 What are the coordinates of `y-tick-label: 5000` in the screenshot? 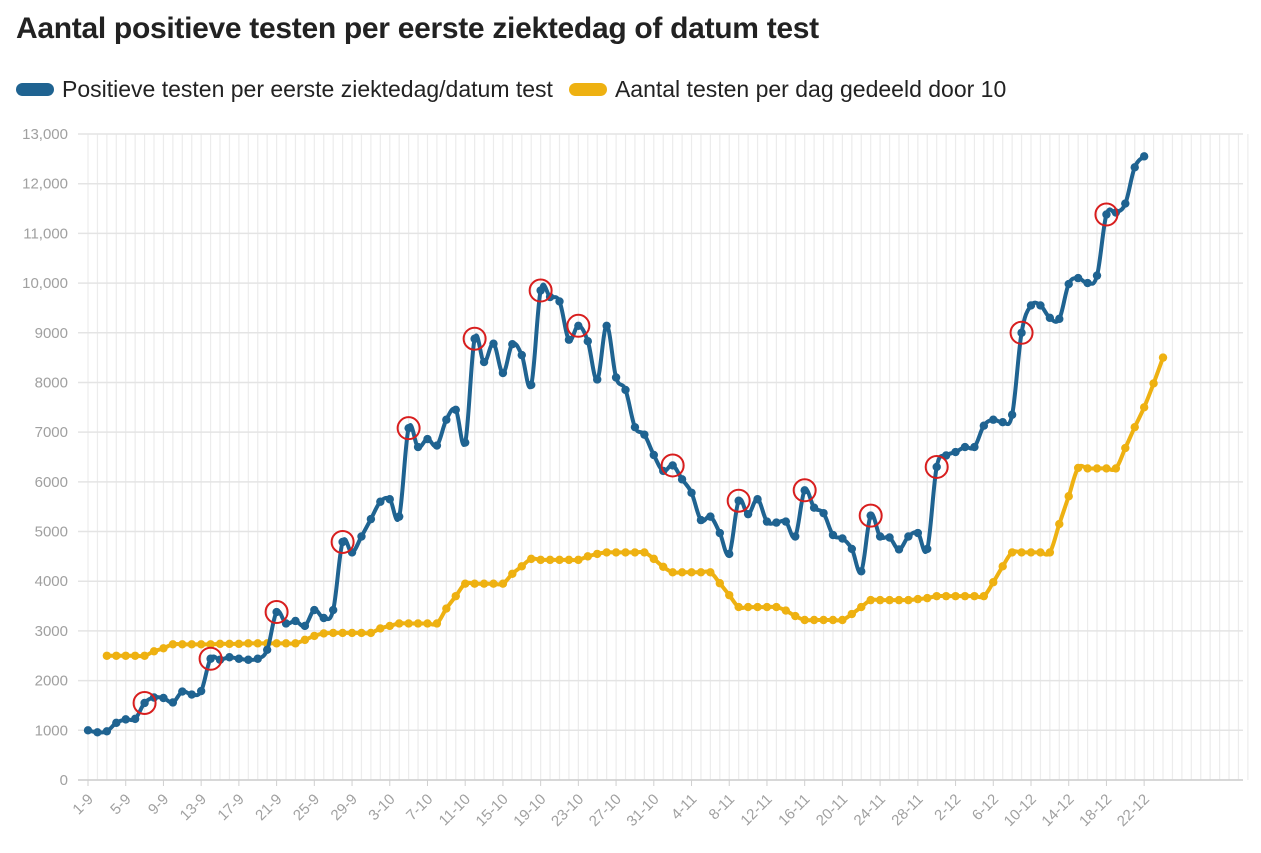 It's located at (51, 532).